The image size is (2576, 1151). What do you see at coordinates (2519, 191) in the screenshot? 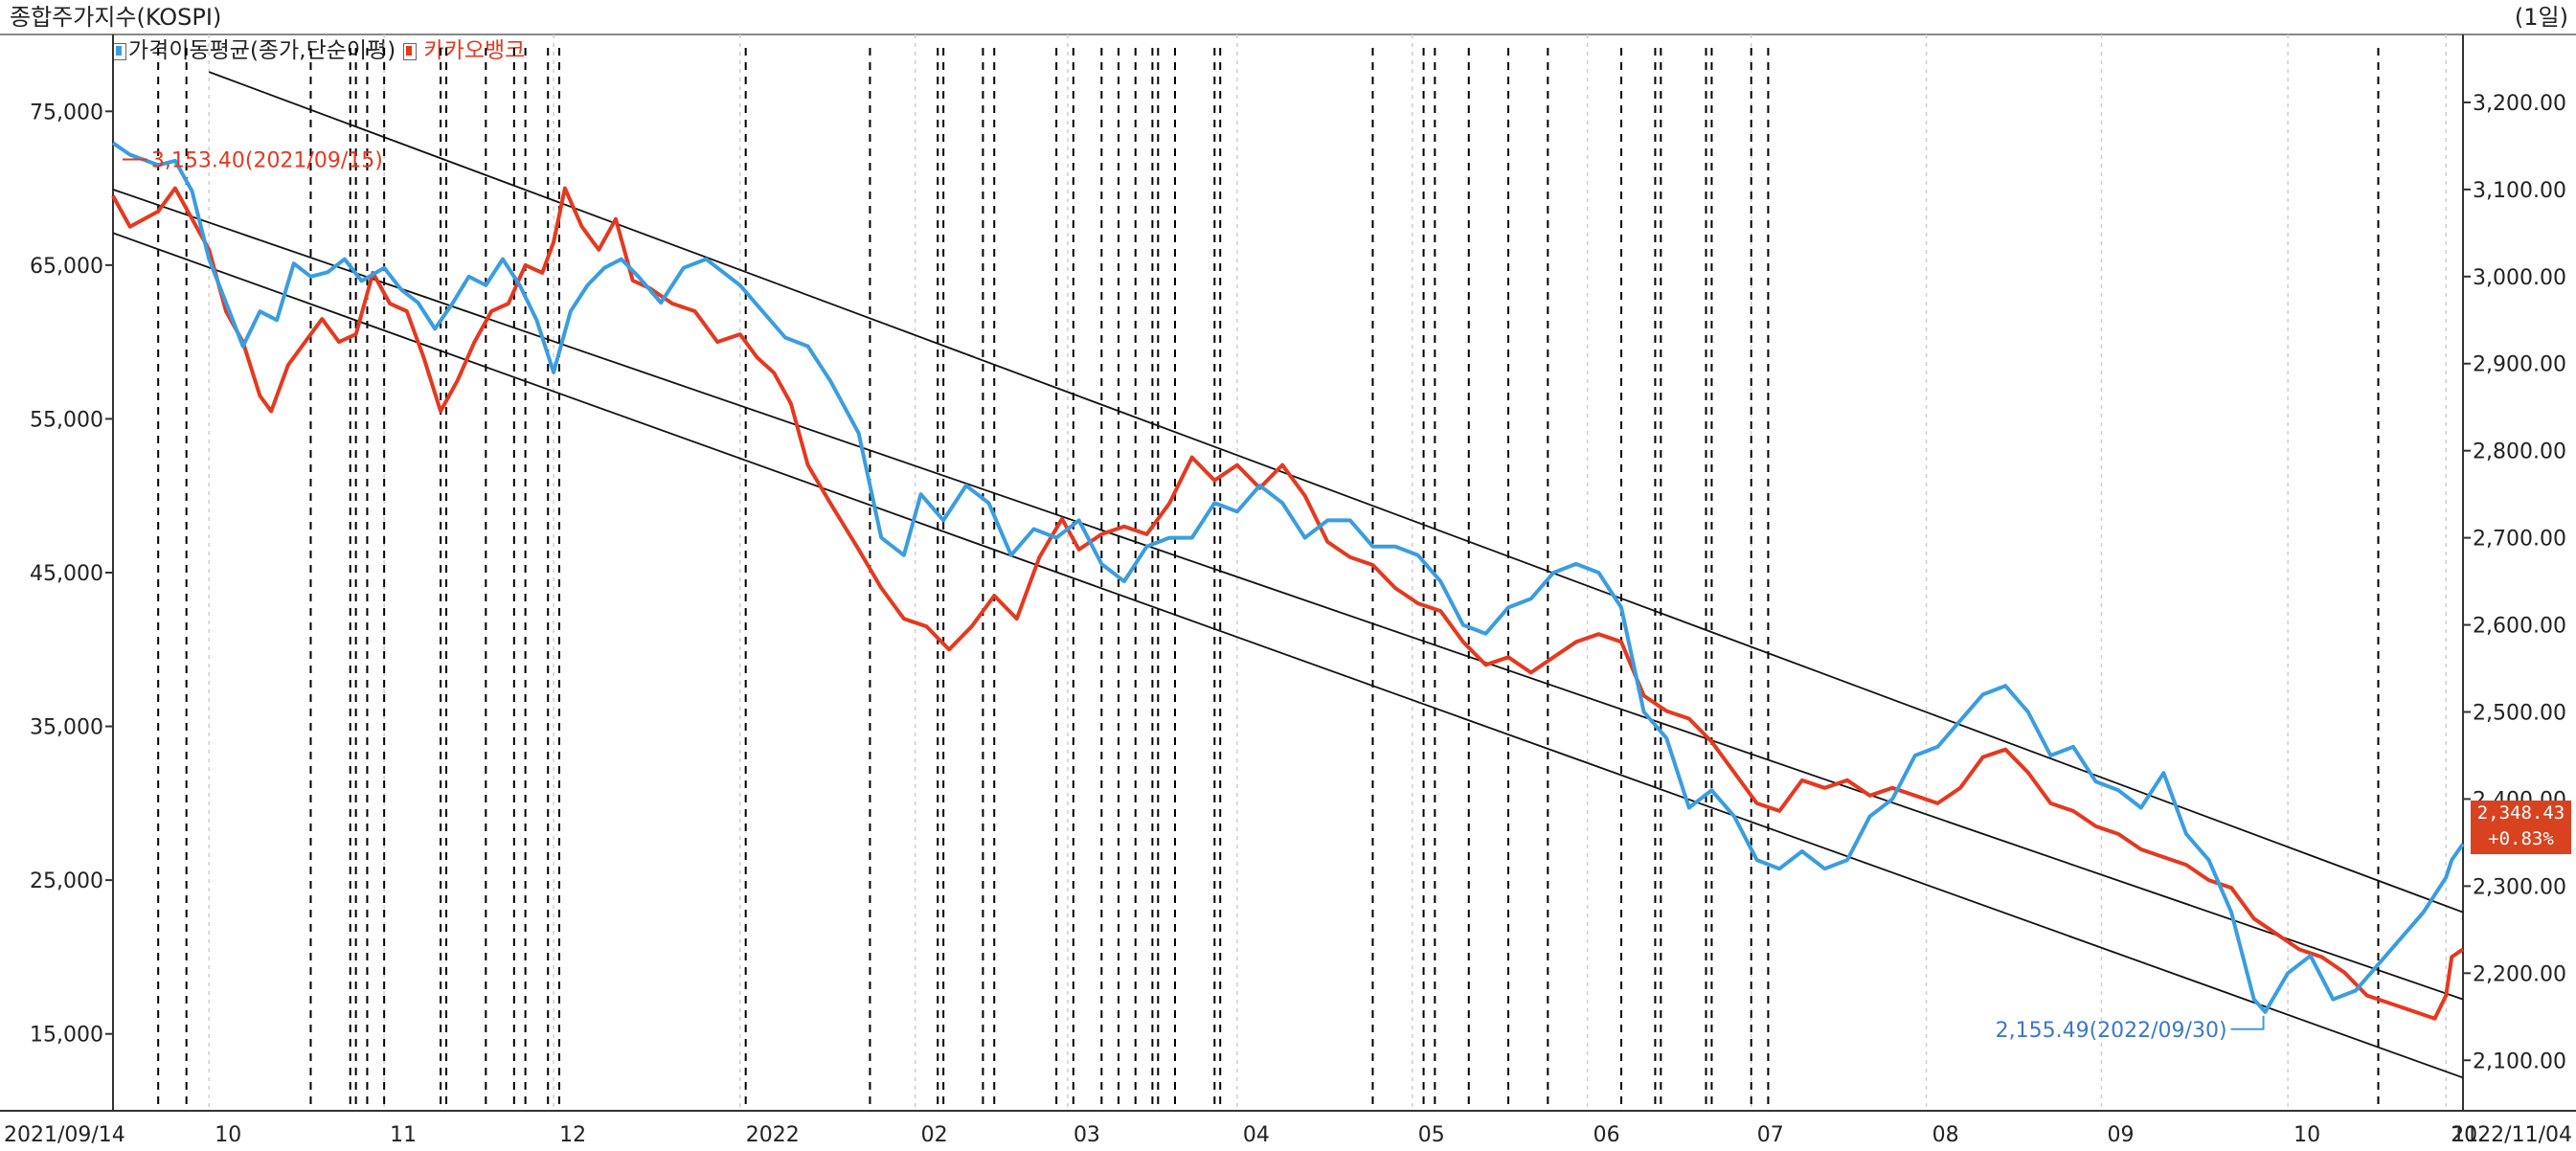
I see `right-axis-tick-label: 3,100.00` at bounding box center [2519, 191].